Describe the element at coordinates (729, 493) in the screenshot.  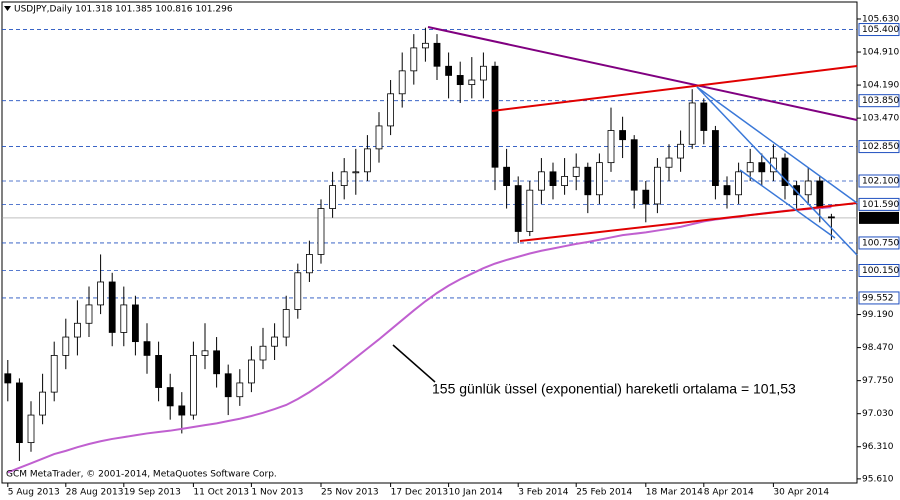
I see `x-tick-label: 8 Apr 2014` at that location.